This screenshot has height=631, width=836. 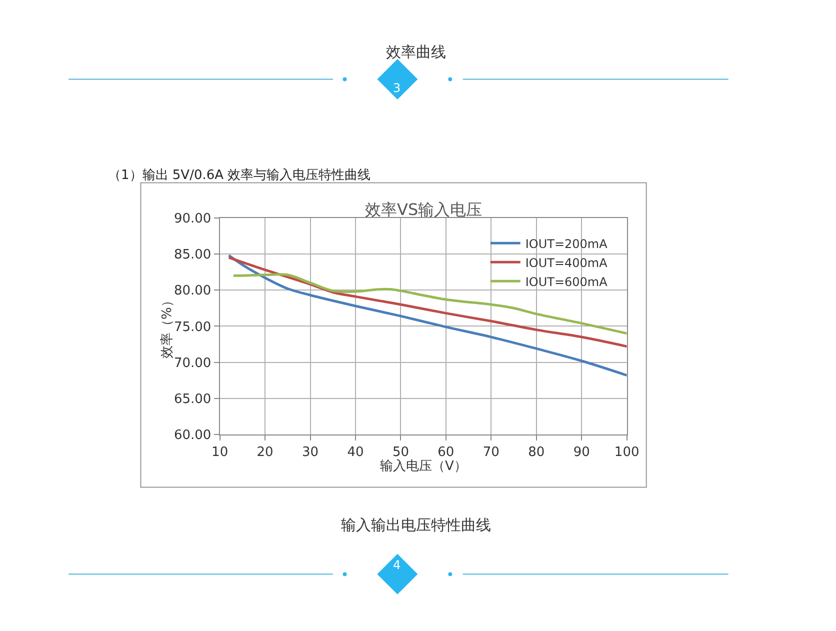 I want to click on legend-label: IOUT=200mA, so click(x=566, y=243).